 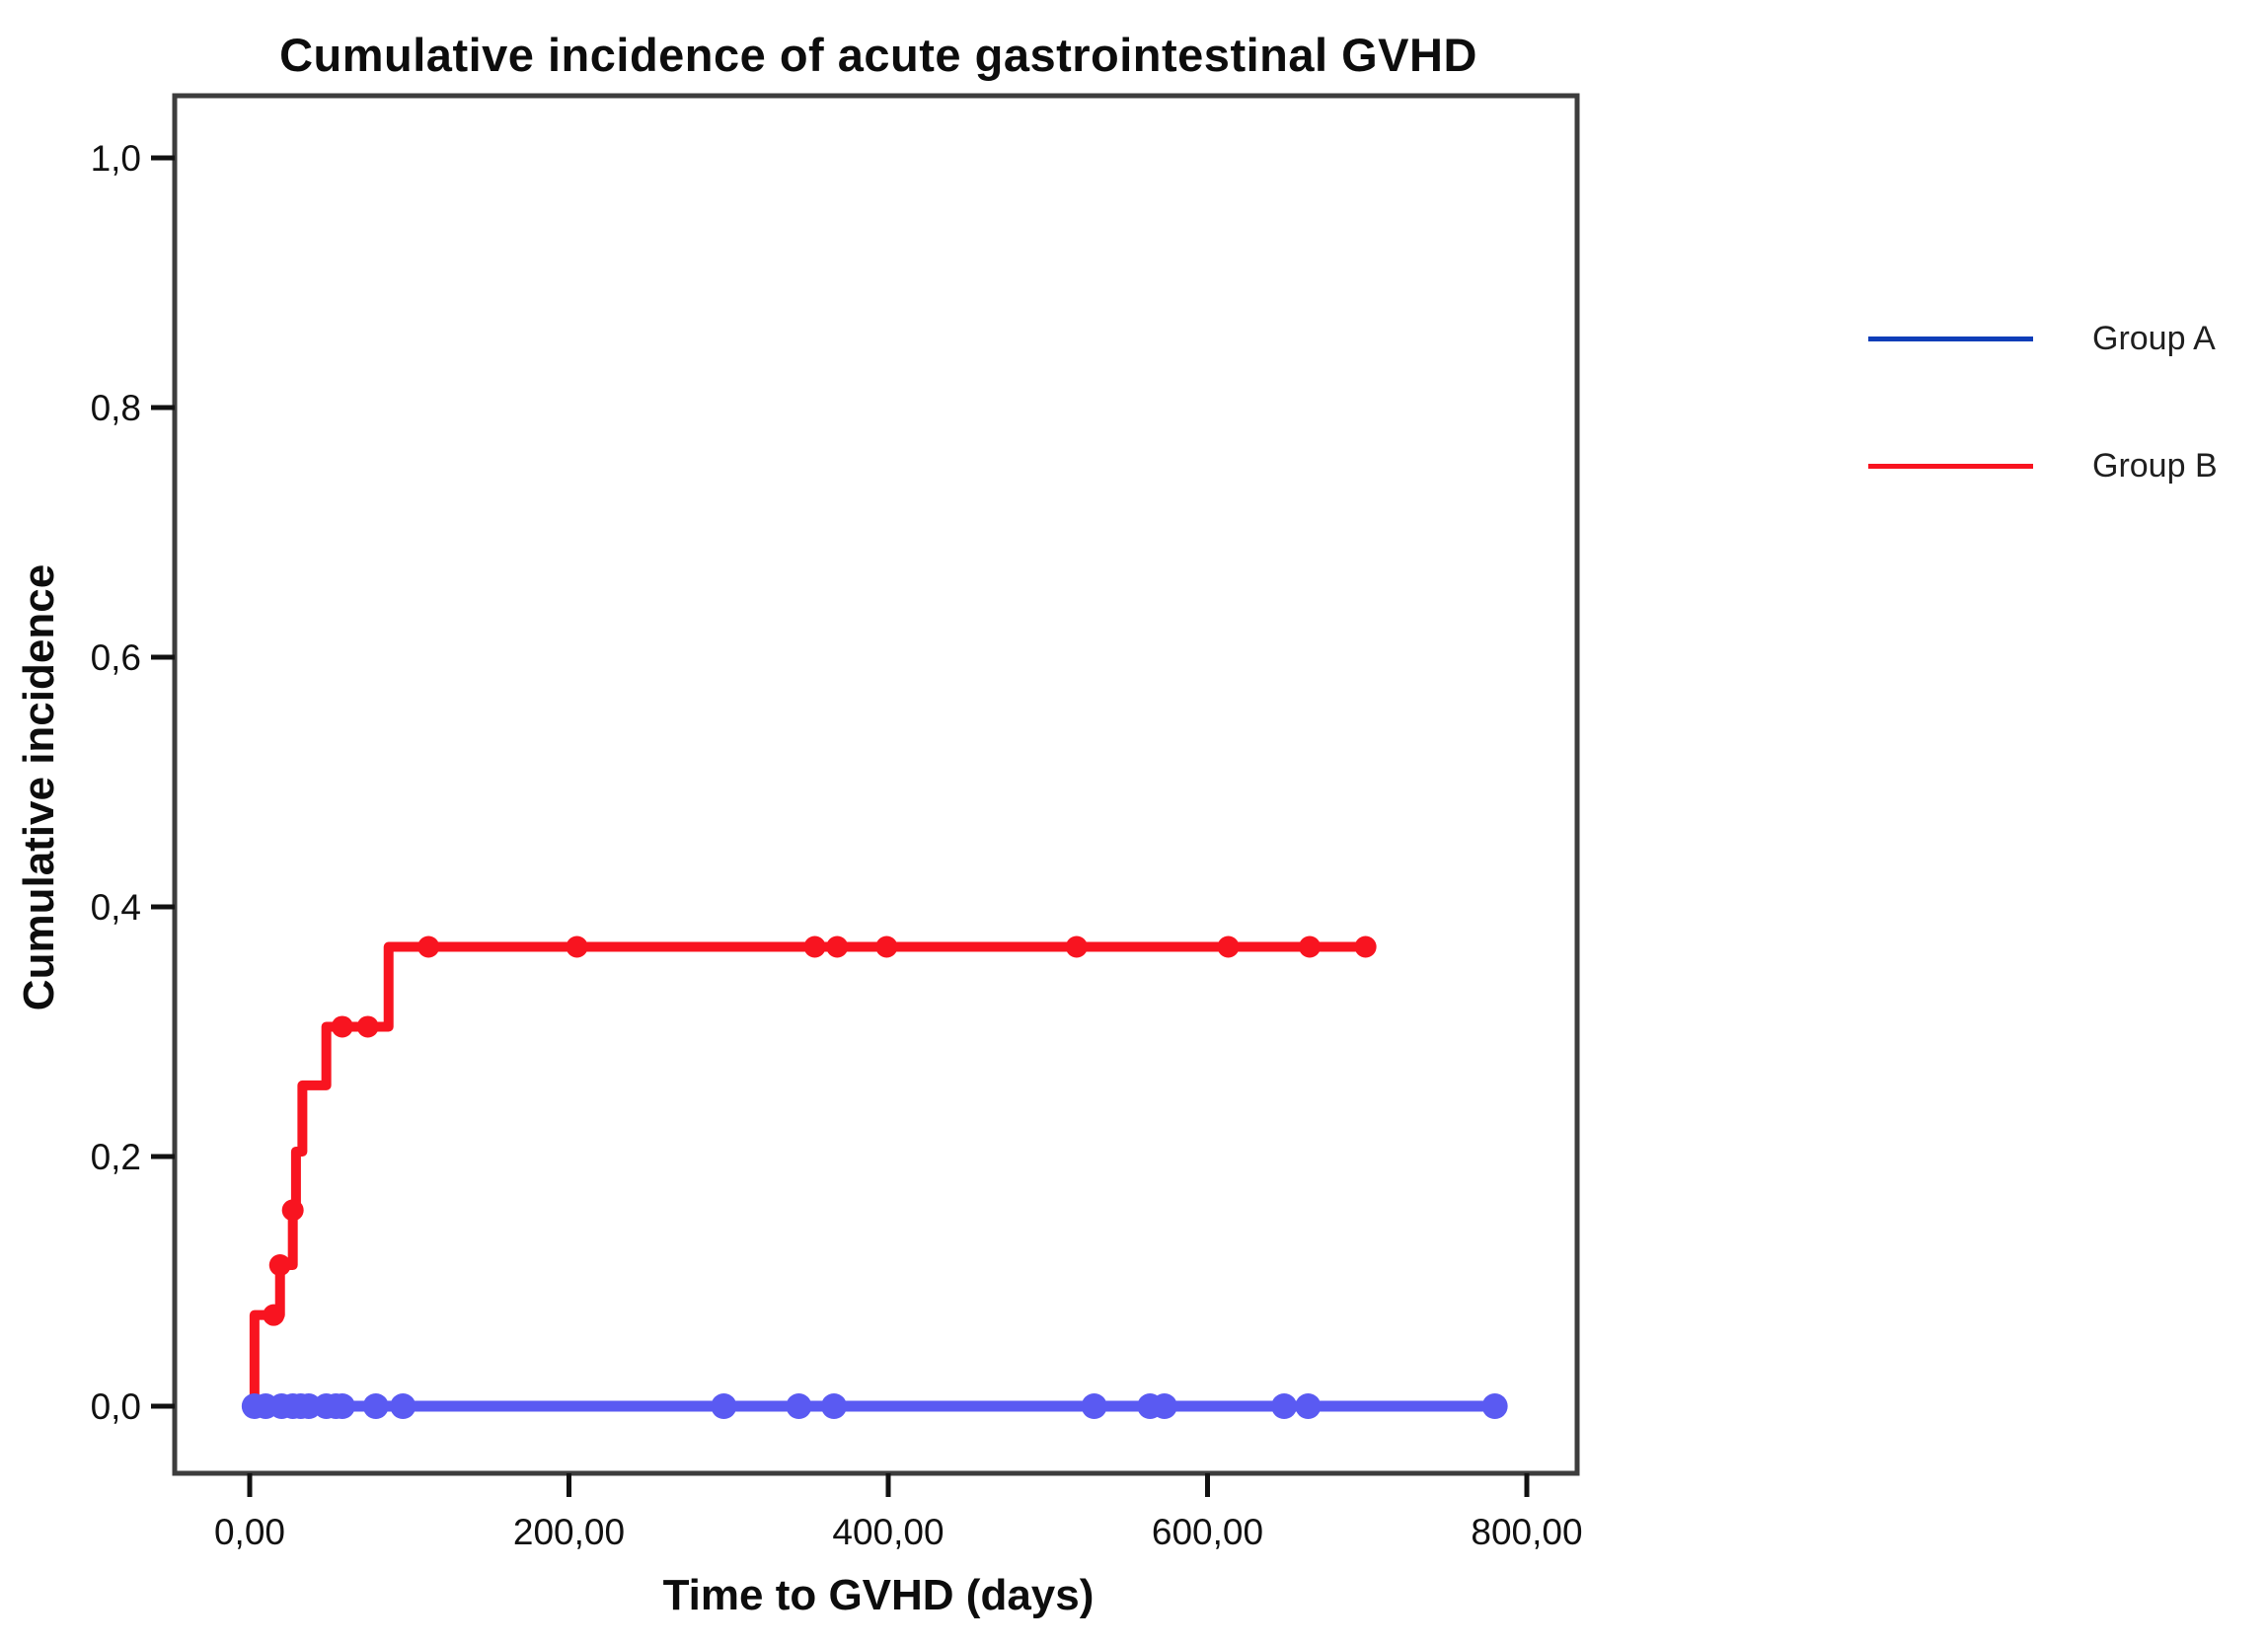 What do you see at coordinates (250, 1532) in the screenshot?
I see `x-tick-label: 0,00` at bounding box center [250, 1532].